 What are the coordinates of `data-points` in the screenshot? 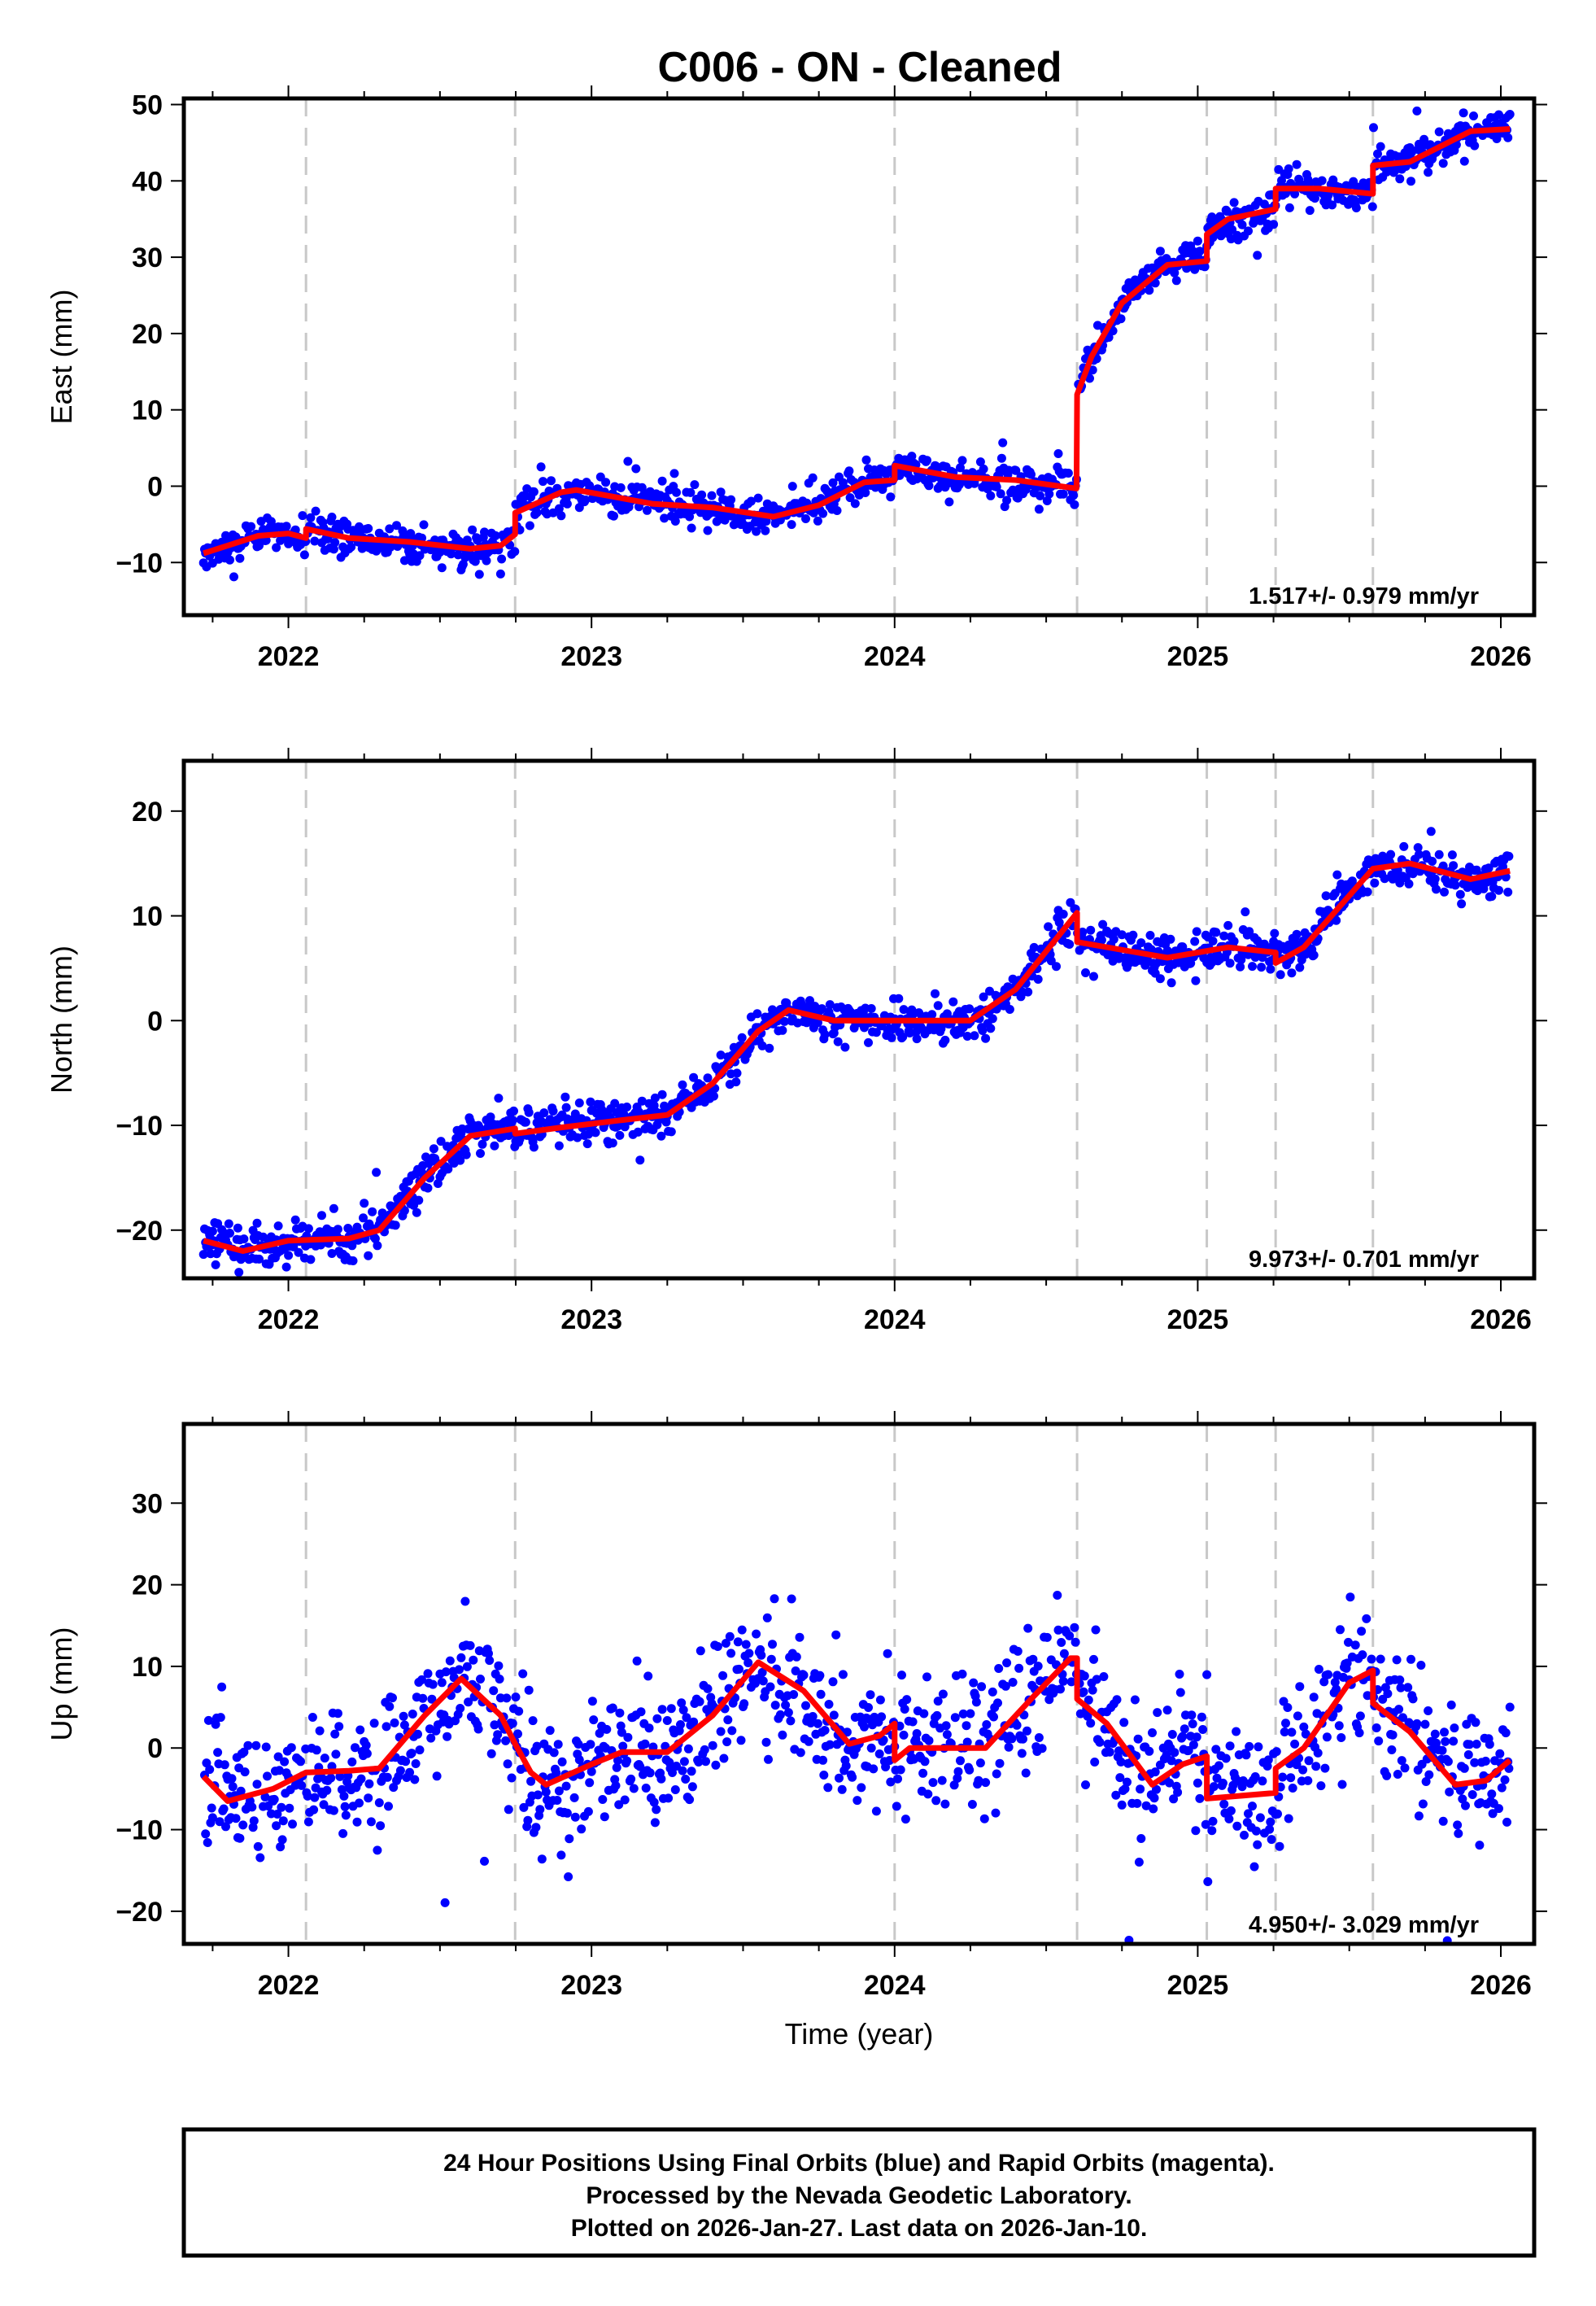 It's located at (857, 1767).